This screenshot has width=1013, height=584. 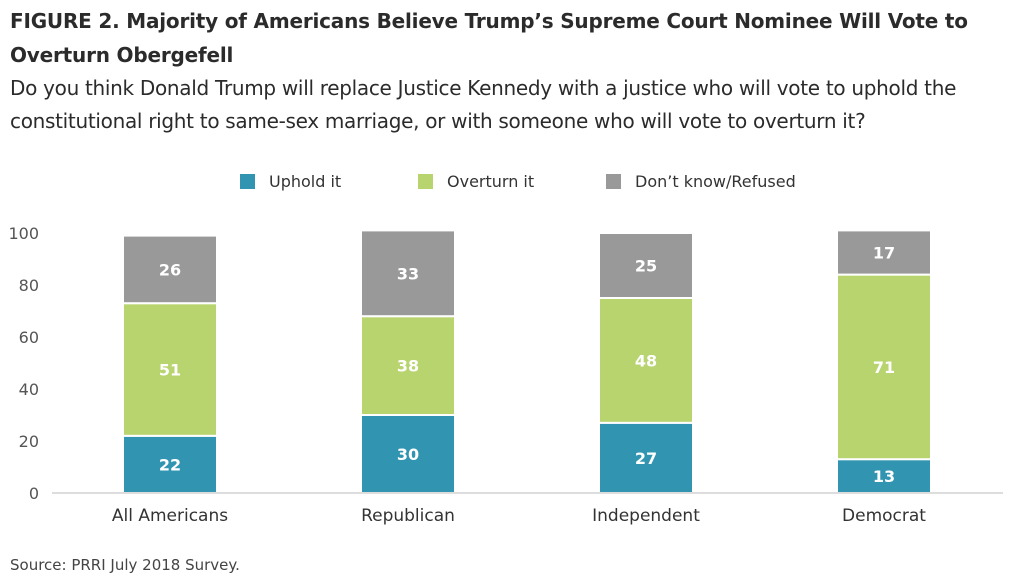 I want to click on legend-swatch-dont-know, so click(x=613, y=181).